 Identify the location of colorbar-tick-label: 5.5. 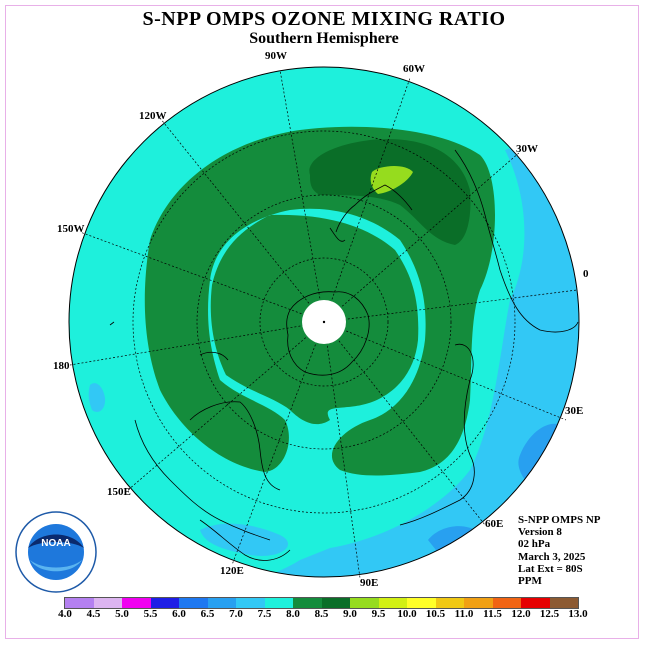
(150, 614).